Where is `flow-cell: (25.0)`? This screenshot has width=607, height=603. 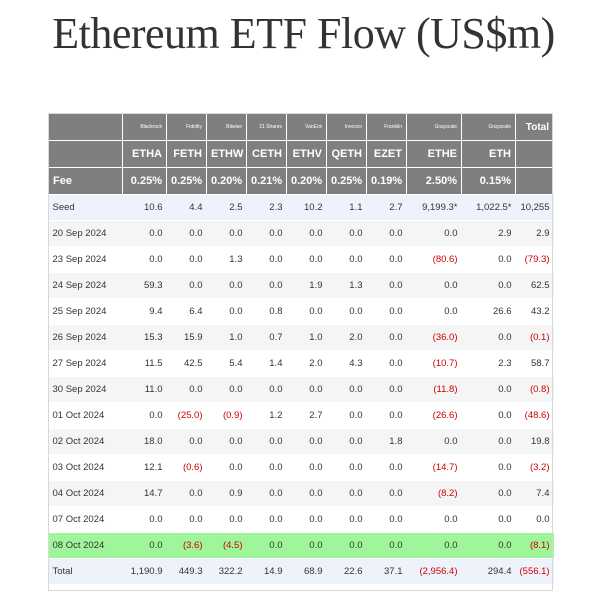 flow-cell: (25.0) is located at coordinates (186, 415).